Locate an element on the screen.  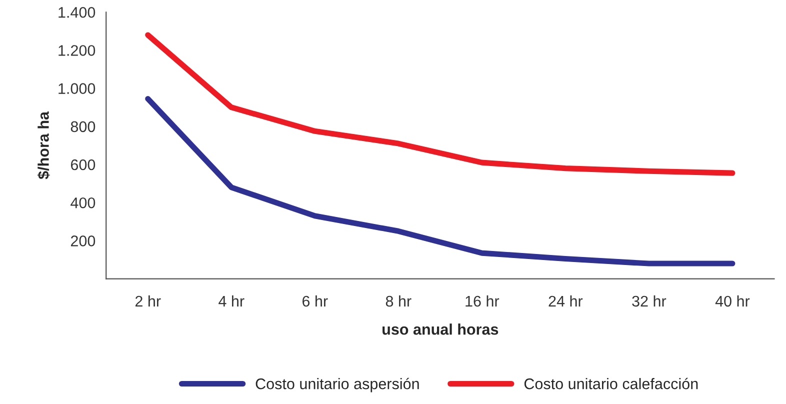
y-tick-label: 200 is located at coordinates (83, 241).